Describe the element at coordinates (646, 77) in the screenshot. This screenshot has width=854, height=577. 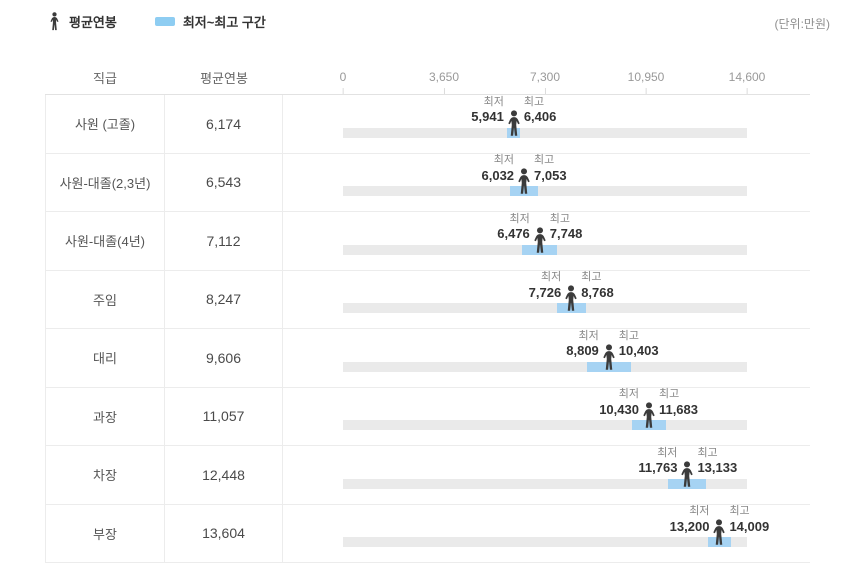
I see `axis-tick-label: 10,950` at that location.